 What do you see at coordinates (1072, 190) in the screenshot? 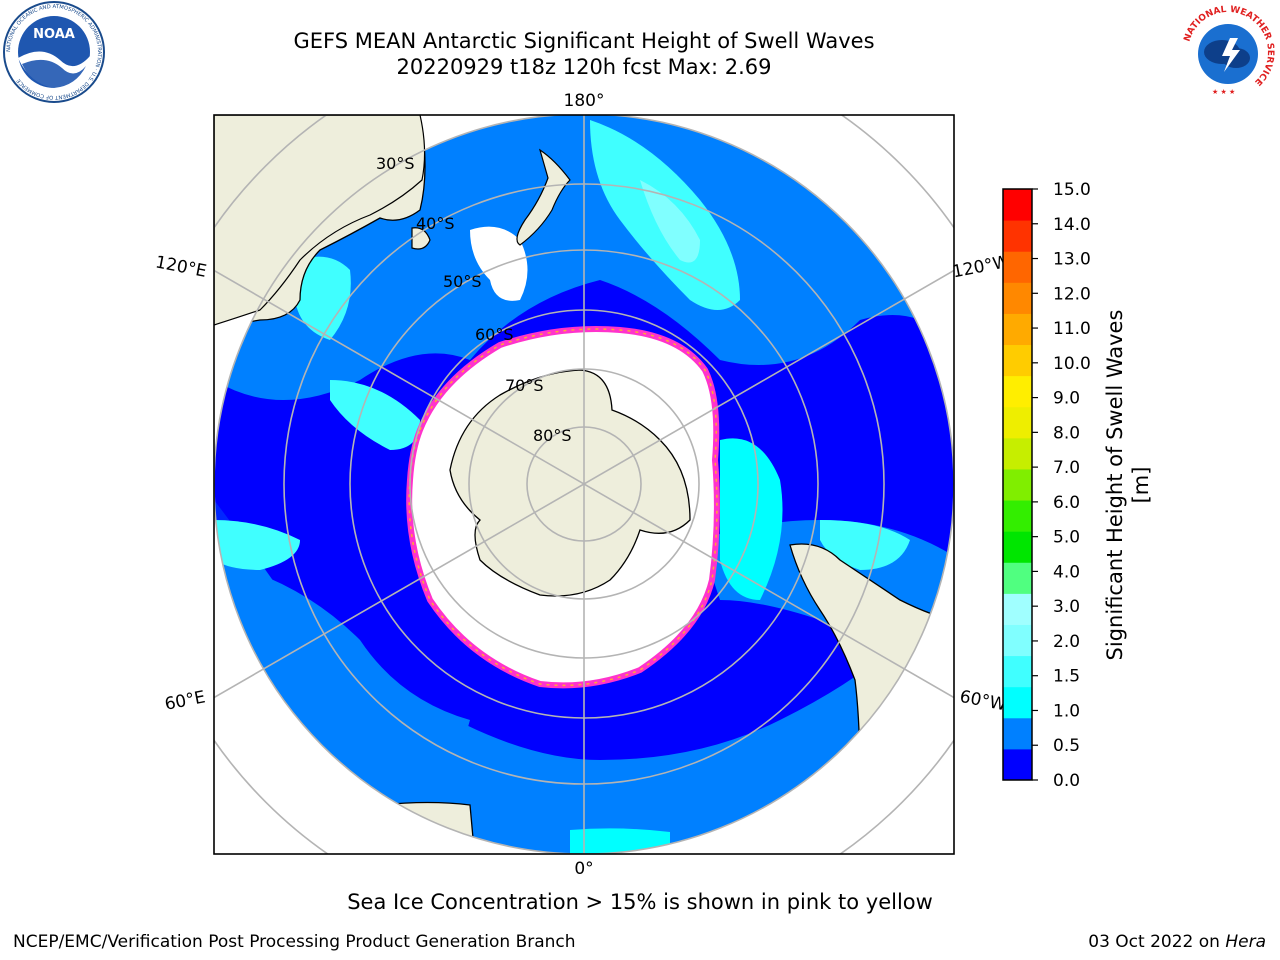
I see `colorbar-tick-label: 15.0` at bounding box center [1072, 190].